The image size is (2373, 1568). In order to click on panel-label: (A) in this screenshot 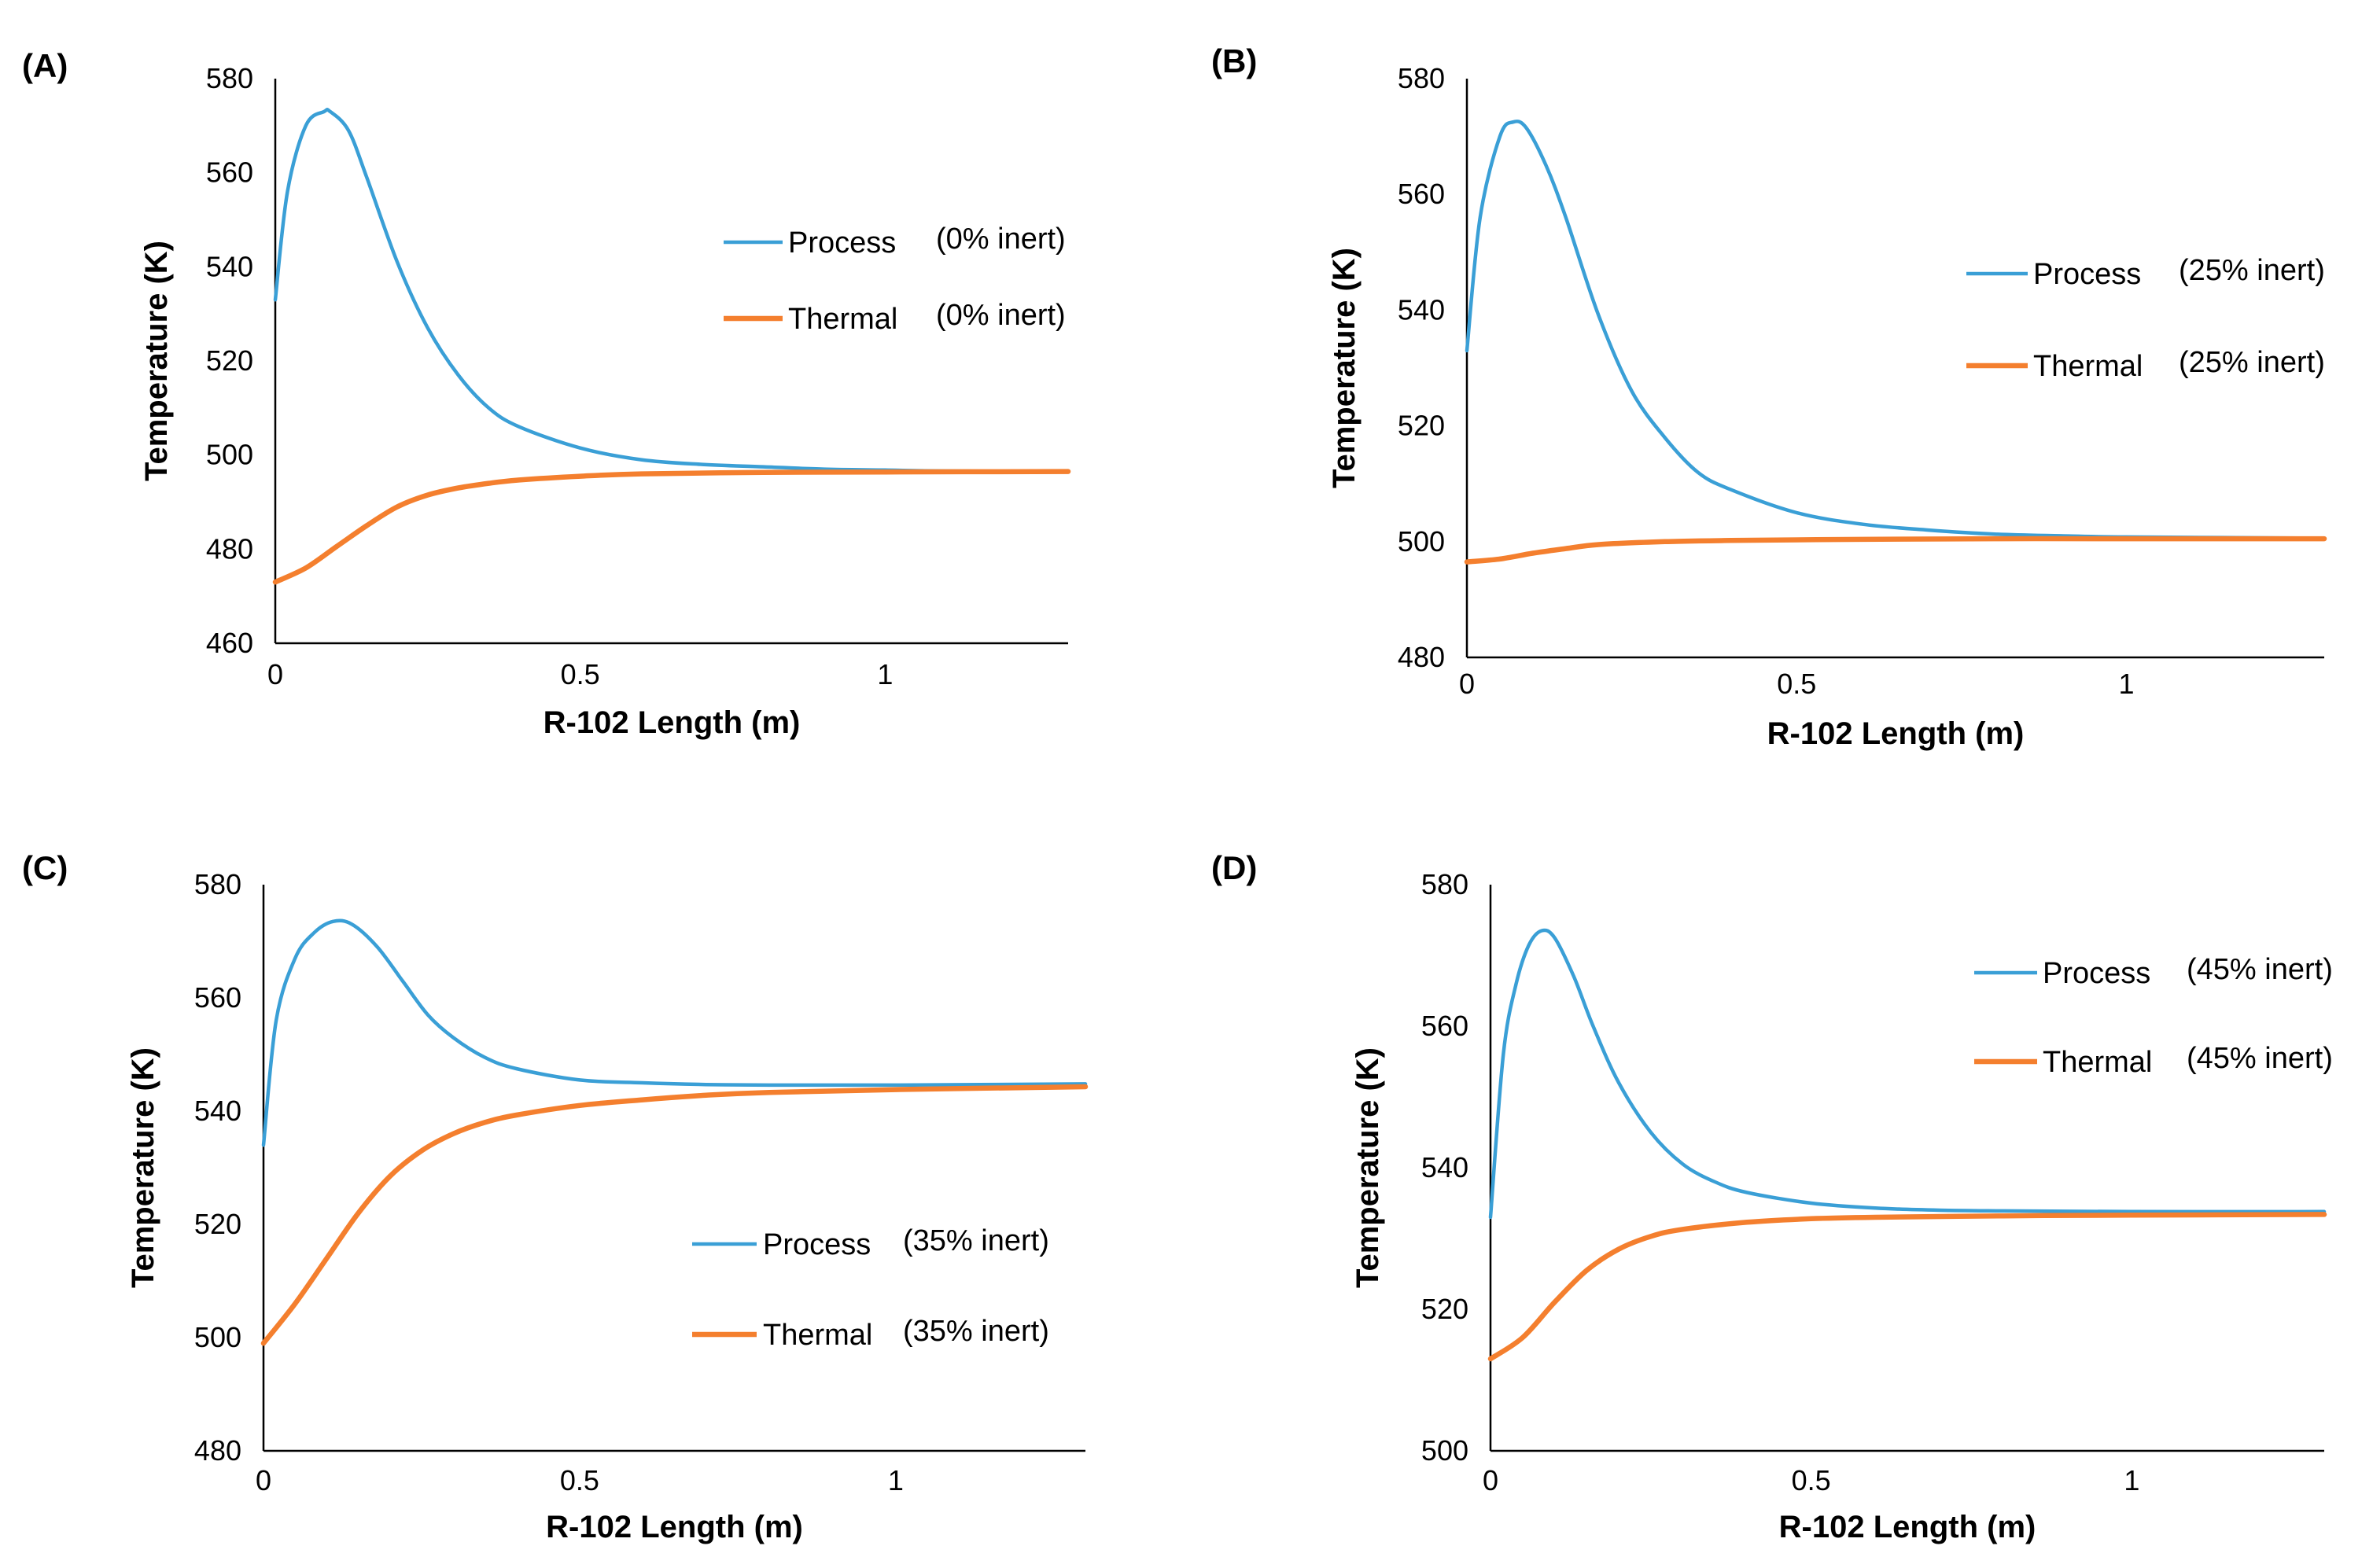, I will do `click(45, 65)`.